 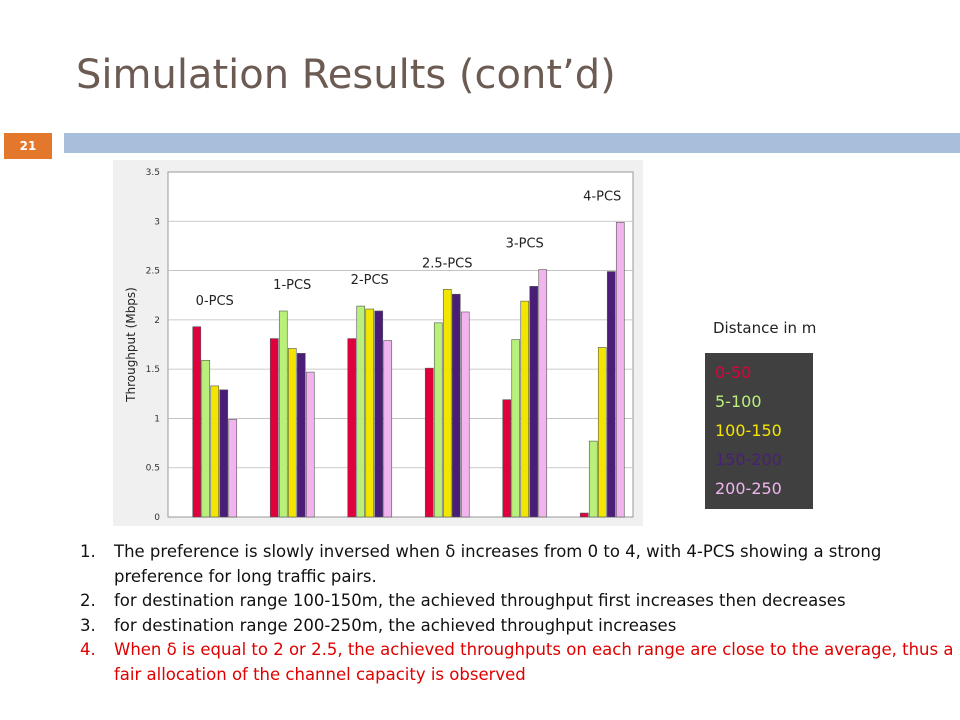 I want to click on header-band, so click(x=512, y=143).